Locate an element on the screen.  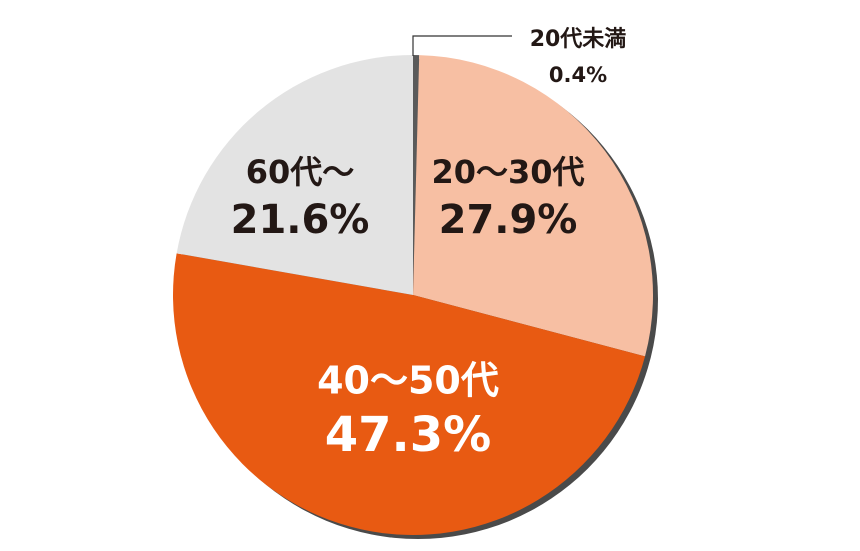
slice-name: 40〜50代 is located at coordinates (408, 381).